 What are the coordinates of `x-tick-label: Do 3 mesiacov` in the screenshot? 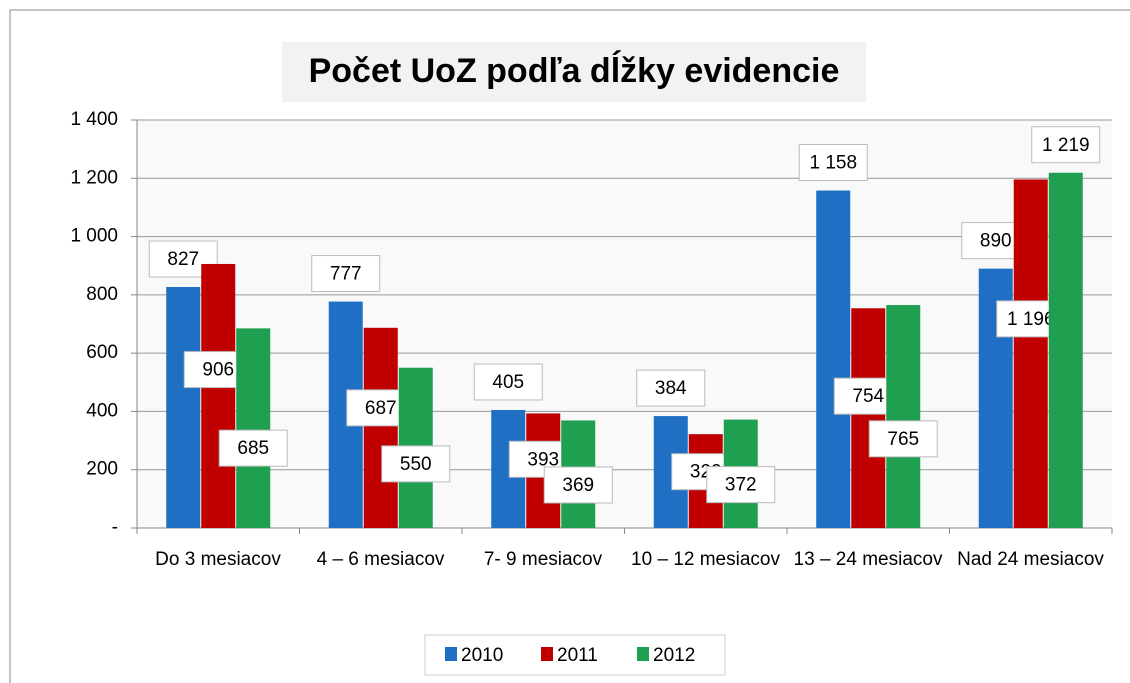 It's located at (218, 559).